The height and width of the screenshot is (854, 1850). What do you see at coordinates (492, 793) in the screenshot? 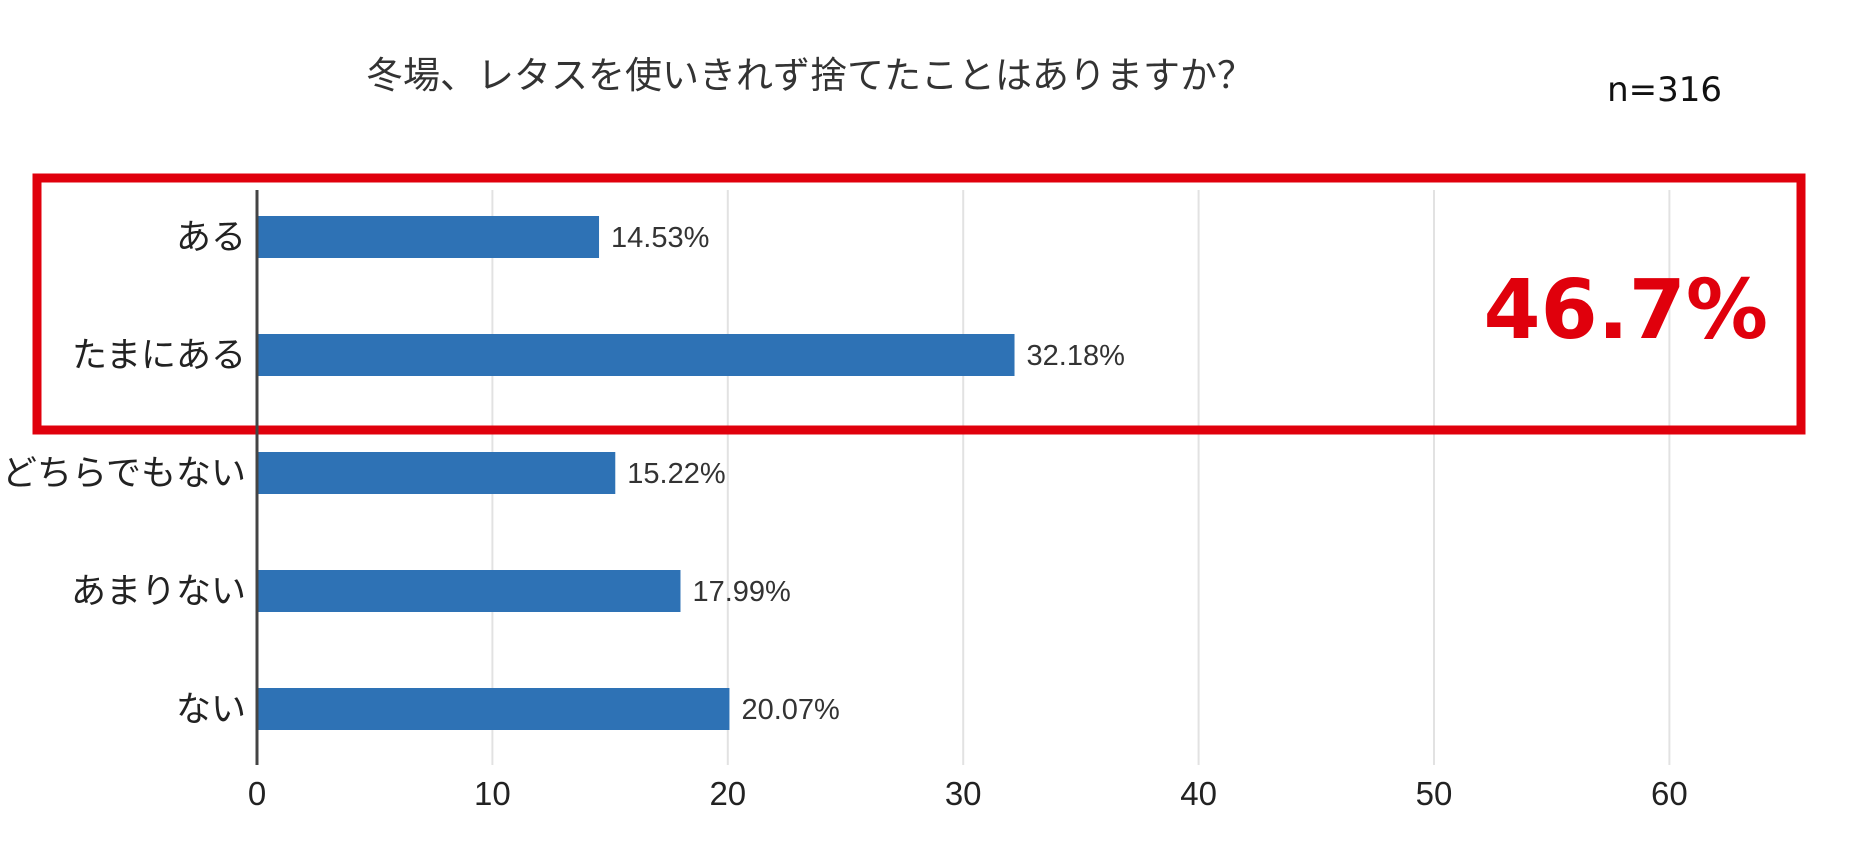
I see `x-tick-label-10: 10` at bounding box center [492, 793].